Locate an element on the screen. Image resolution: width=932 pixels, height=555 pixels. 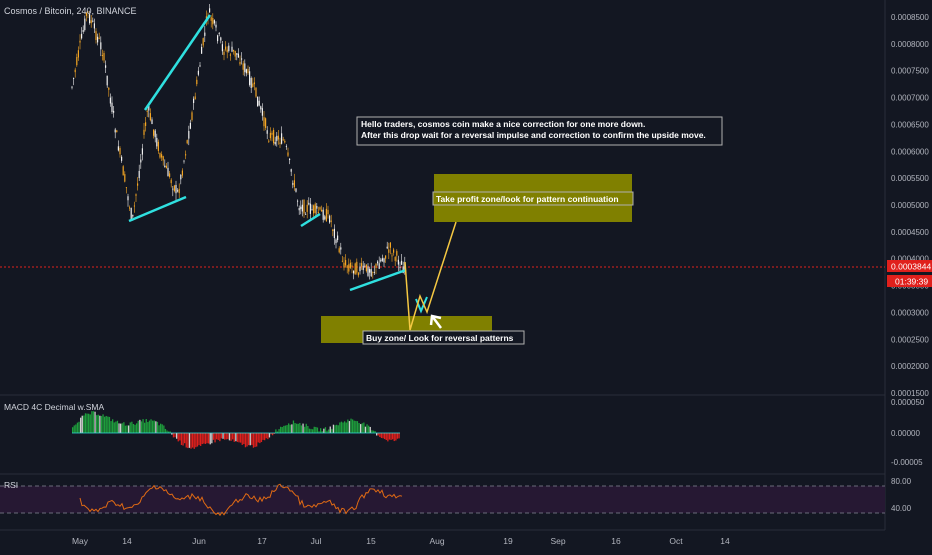
time-tick-label: 16 is located at coordinates (616, 541).